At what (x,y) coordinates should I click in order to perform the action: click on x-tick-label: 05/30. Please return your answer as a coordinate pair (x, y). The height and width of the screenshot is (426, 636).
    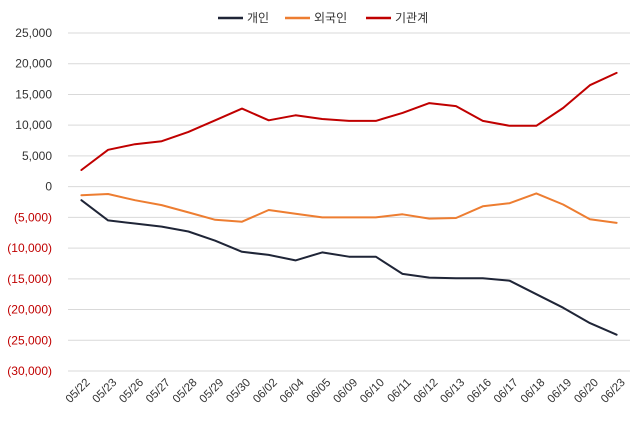
    Looking at the image, I should click on (238, 391).